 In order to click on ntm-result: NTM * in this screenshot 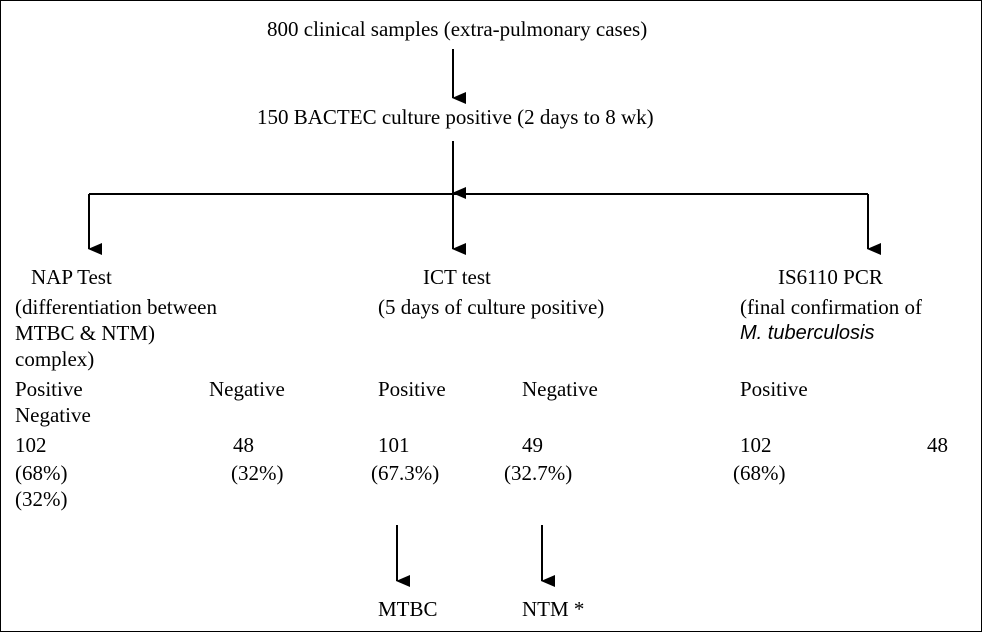, I will do `click(553, 609)`.